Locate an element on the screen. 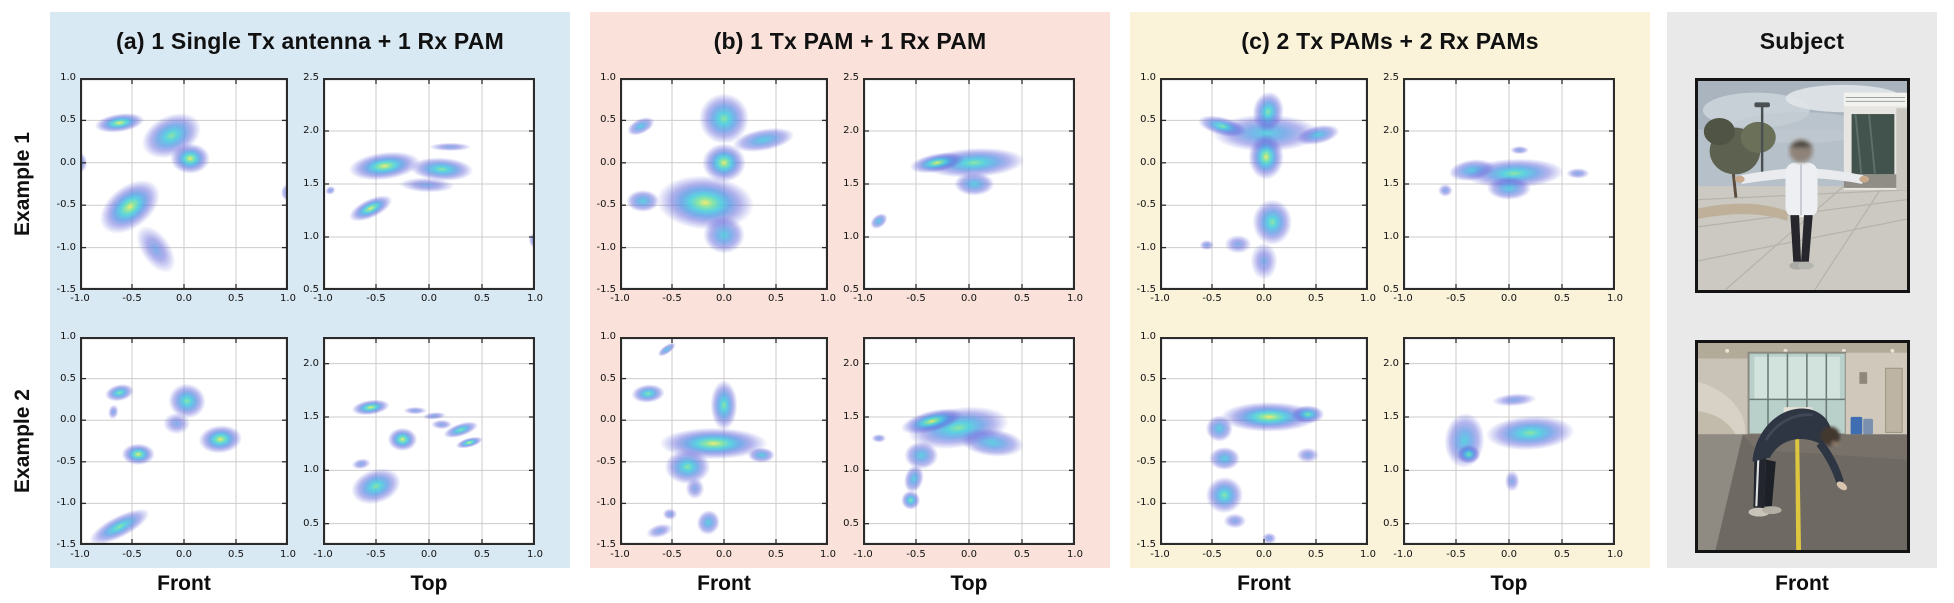 The width and height of the screenshot is (1954, 603). blurred-head is located at coordinates (1801, 151).